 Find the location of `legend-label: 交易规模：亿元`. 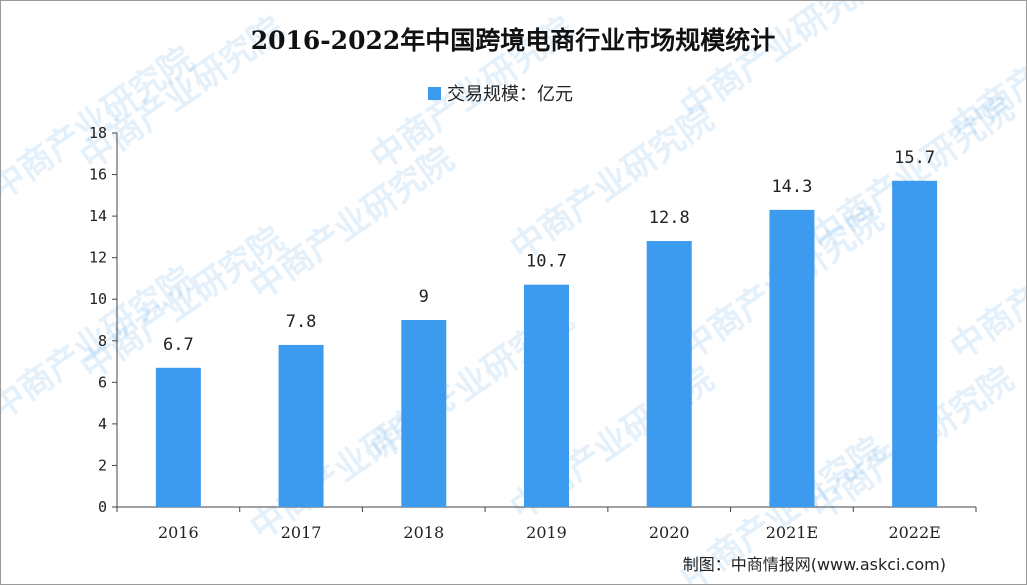

legend-label: 交易规模：亿元 is located at coordinates (510, 94).